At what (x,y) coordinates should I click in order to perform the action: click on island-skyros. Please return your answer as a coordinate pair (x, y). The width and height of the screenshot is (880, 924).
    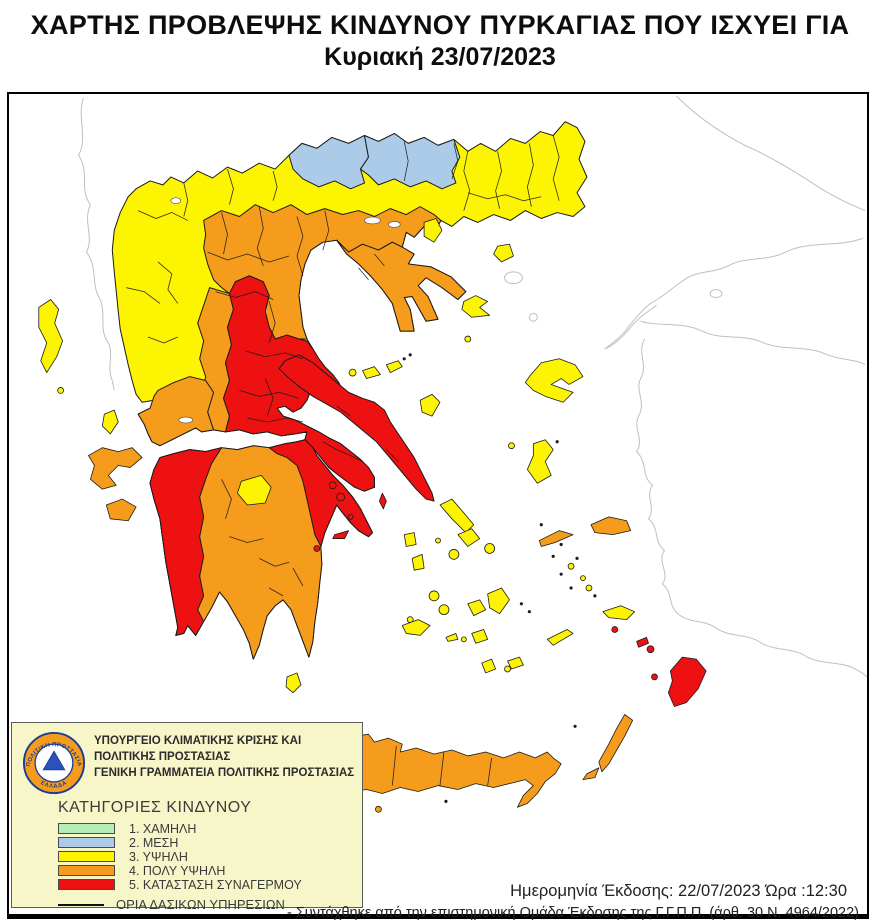
    Looking at the image, I should click on (430, 405).